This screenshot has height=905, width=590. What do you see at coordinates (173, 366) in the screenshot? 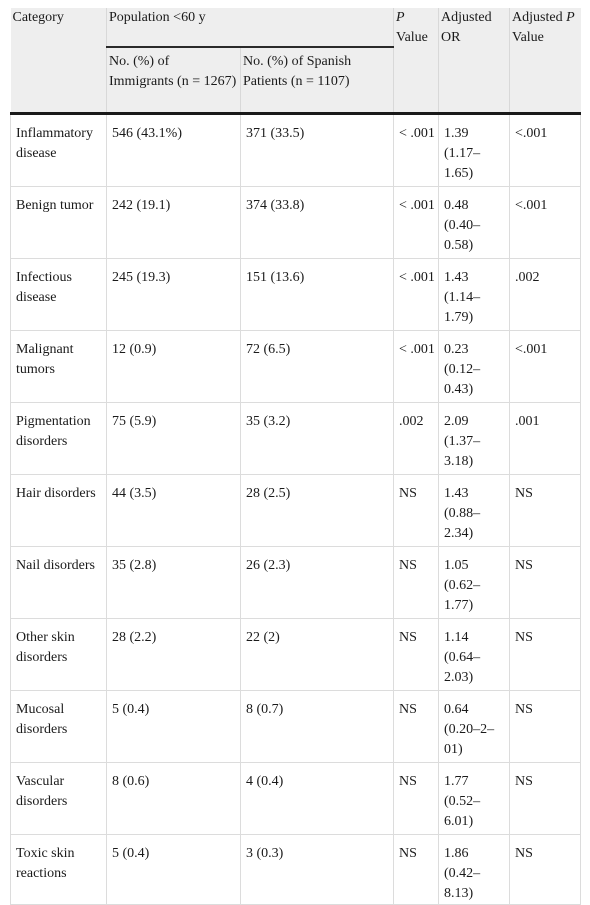
I see `cell-immigrants: 12 (0.9)` at bounding box center [173, 366].